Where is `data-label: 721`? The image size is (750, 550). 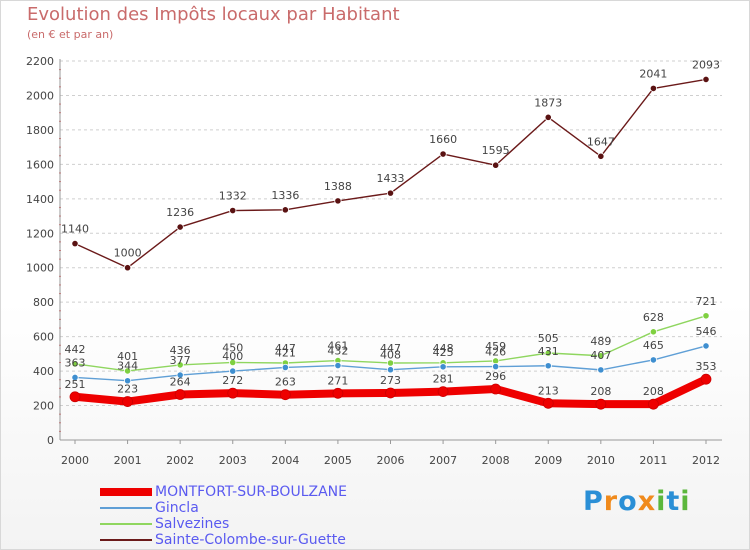
data-label: 721 is located at coordinates (706, 301).